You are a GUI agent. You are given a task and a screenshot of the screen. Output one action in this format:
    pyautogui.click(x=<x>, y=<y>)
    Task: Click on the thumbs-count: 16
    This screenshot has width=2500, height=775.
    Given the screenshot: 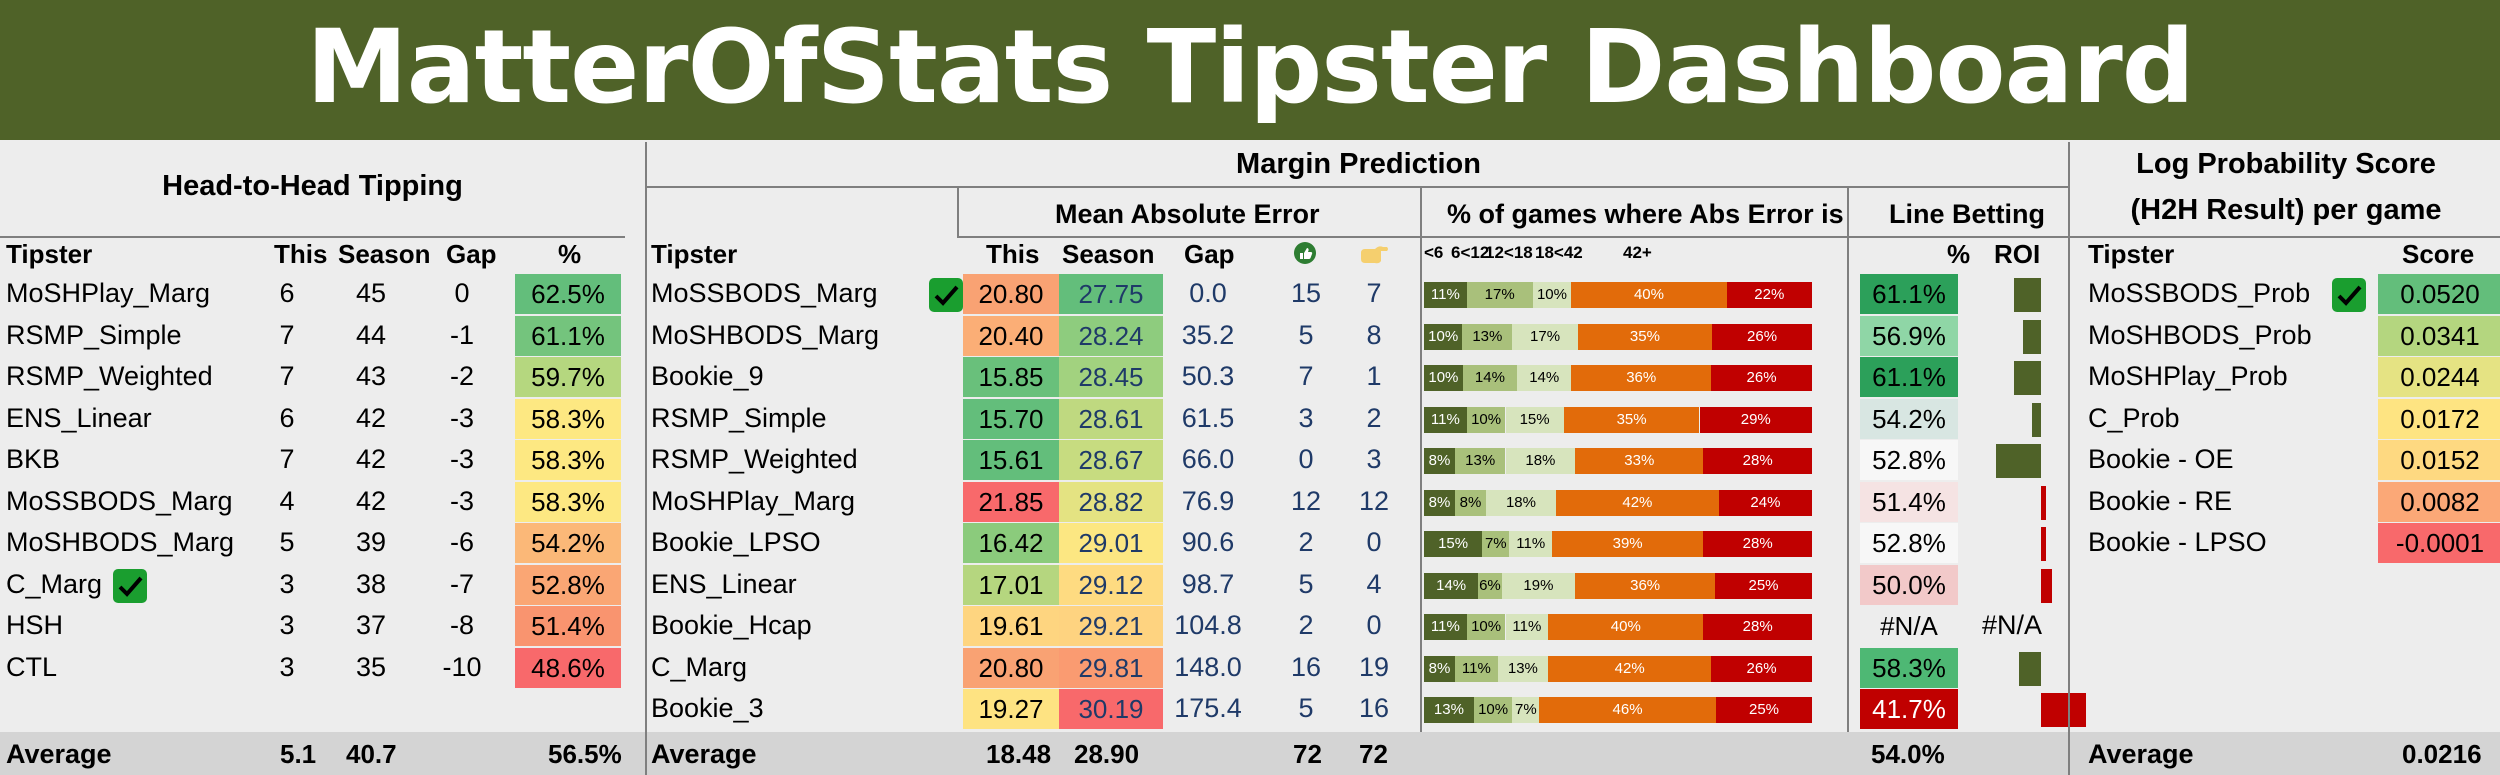 What is the action you would take?
    pyautogui.click(x=1306, y=666)
    